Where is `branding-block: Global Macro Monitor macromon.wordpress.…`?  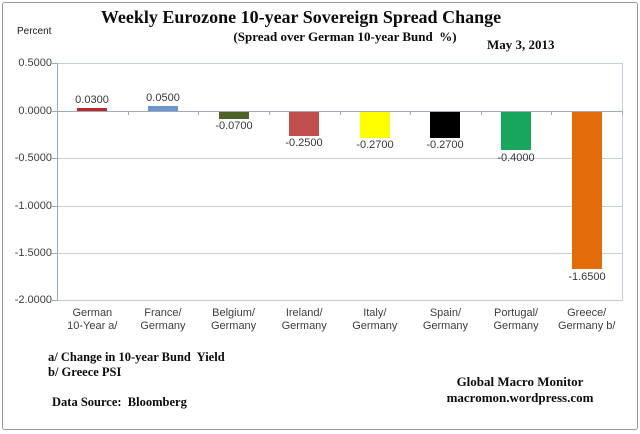 branding-block: Global Macro Monitor macromon.wordpress.… is located at coordinates (520, 390).